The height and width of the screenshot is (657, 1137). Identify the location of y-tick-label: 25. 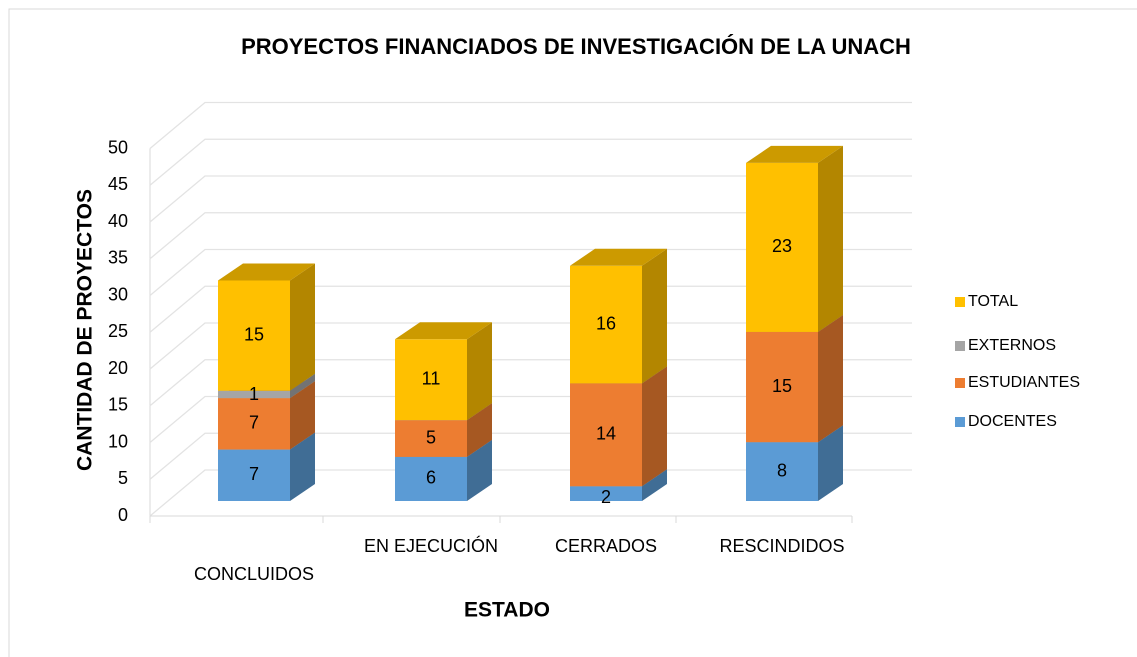
(118, 331).